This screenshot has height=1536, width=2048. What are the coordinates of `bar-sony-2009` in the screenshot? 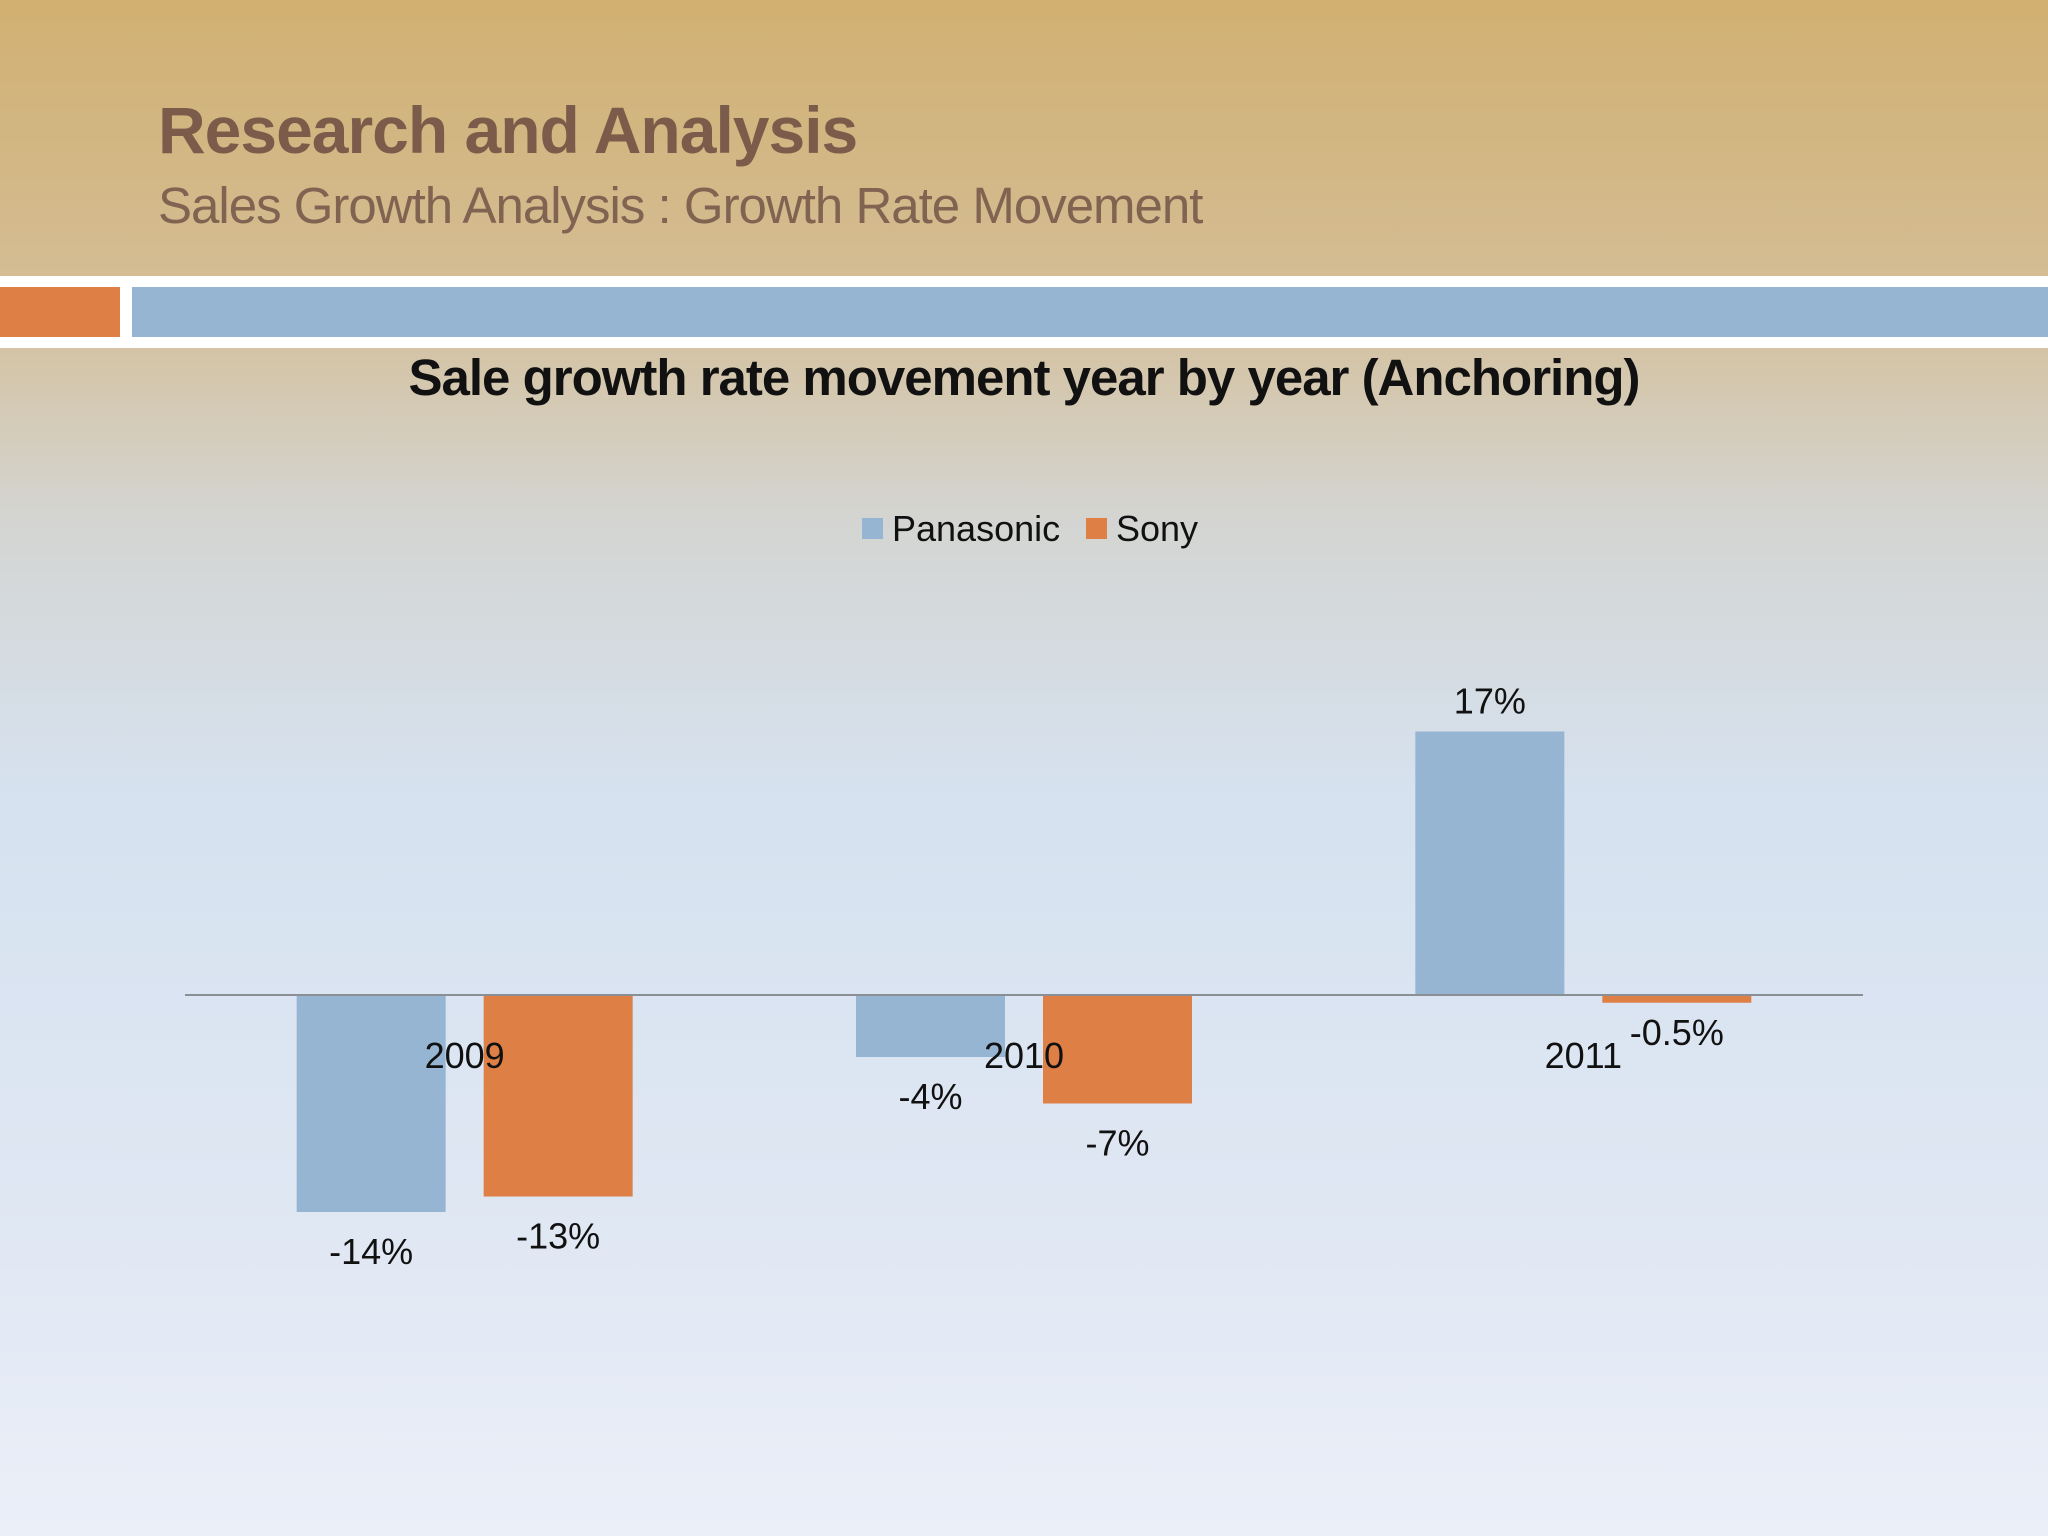 It's located at (558, 1096).